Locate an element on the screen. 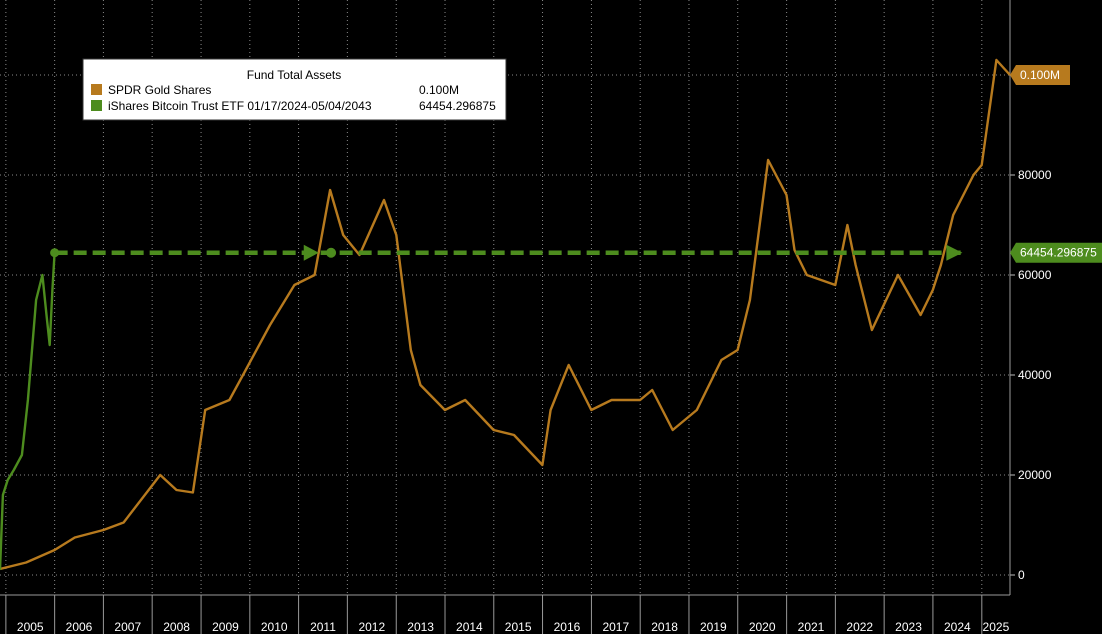 The width and height of the screenshot is (1102, 634). x-tick-label: 2018 is located at coordinates (664, 627).